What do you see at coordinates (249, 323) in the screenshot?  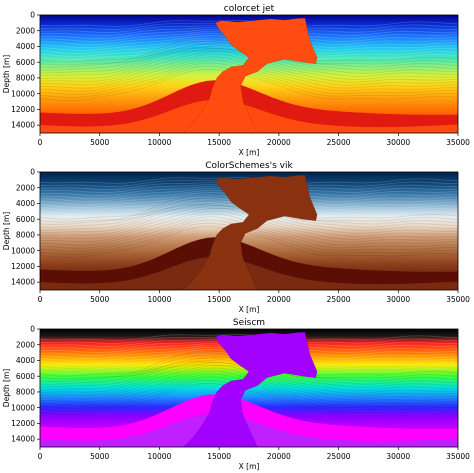 I see `chart-title: Seiscm` at bounding box center [249, 323].